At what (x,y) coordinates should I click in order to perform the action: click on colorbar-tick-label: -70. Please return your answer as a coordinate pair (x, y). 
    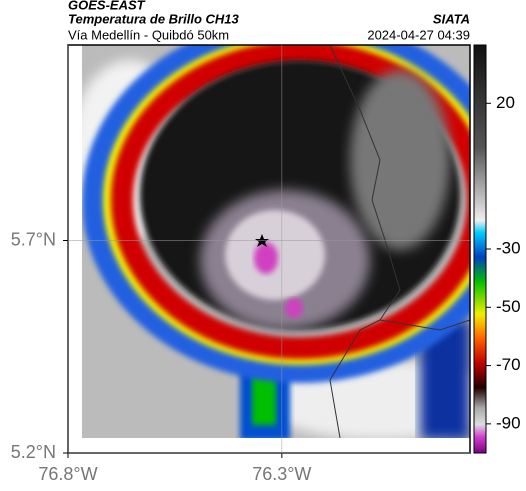
    Looking at the image, I should click on (508, 364).